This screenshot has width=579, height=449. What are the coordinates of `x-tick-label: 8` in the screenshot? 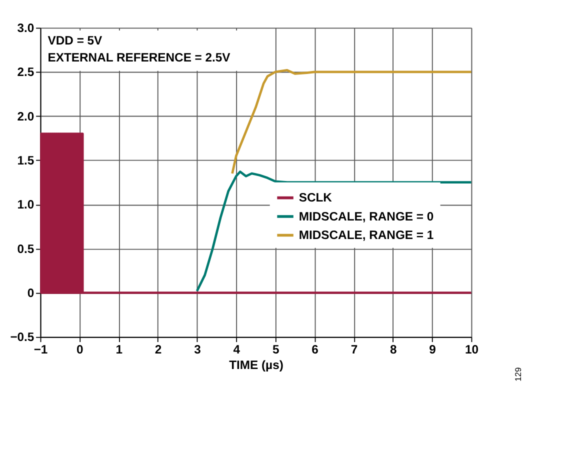 It's located at (393, 349).